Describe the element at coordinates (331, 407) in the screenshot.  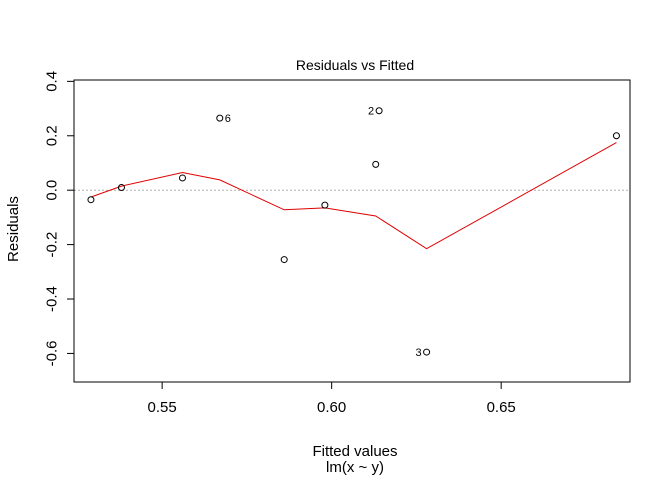
I see `x-tick-label: 0.60` at that location.